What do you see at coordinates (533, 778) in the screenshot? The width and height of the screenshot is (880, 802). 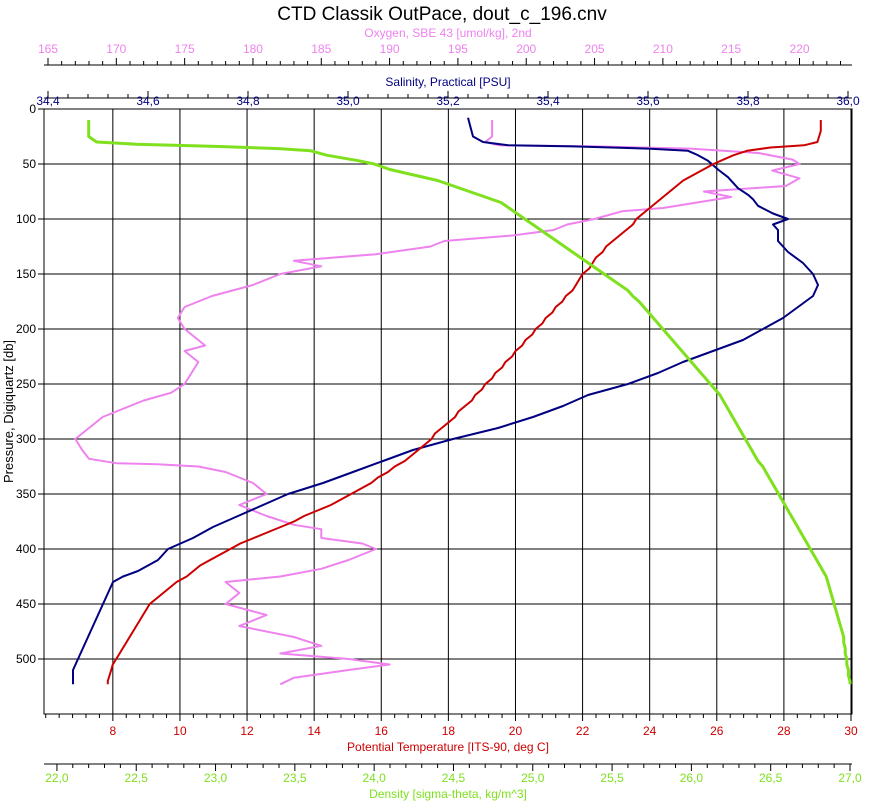 I see `density-axis-tick-label: 25,0` at bounding box center [533, 778].